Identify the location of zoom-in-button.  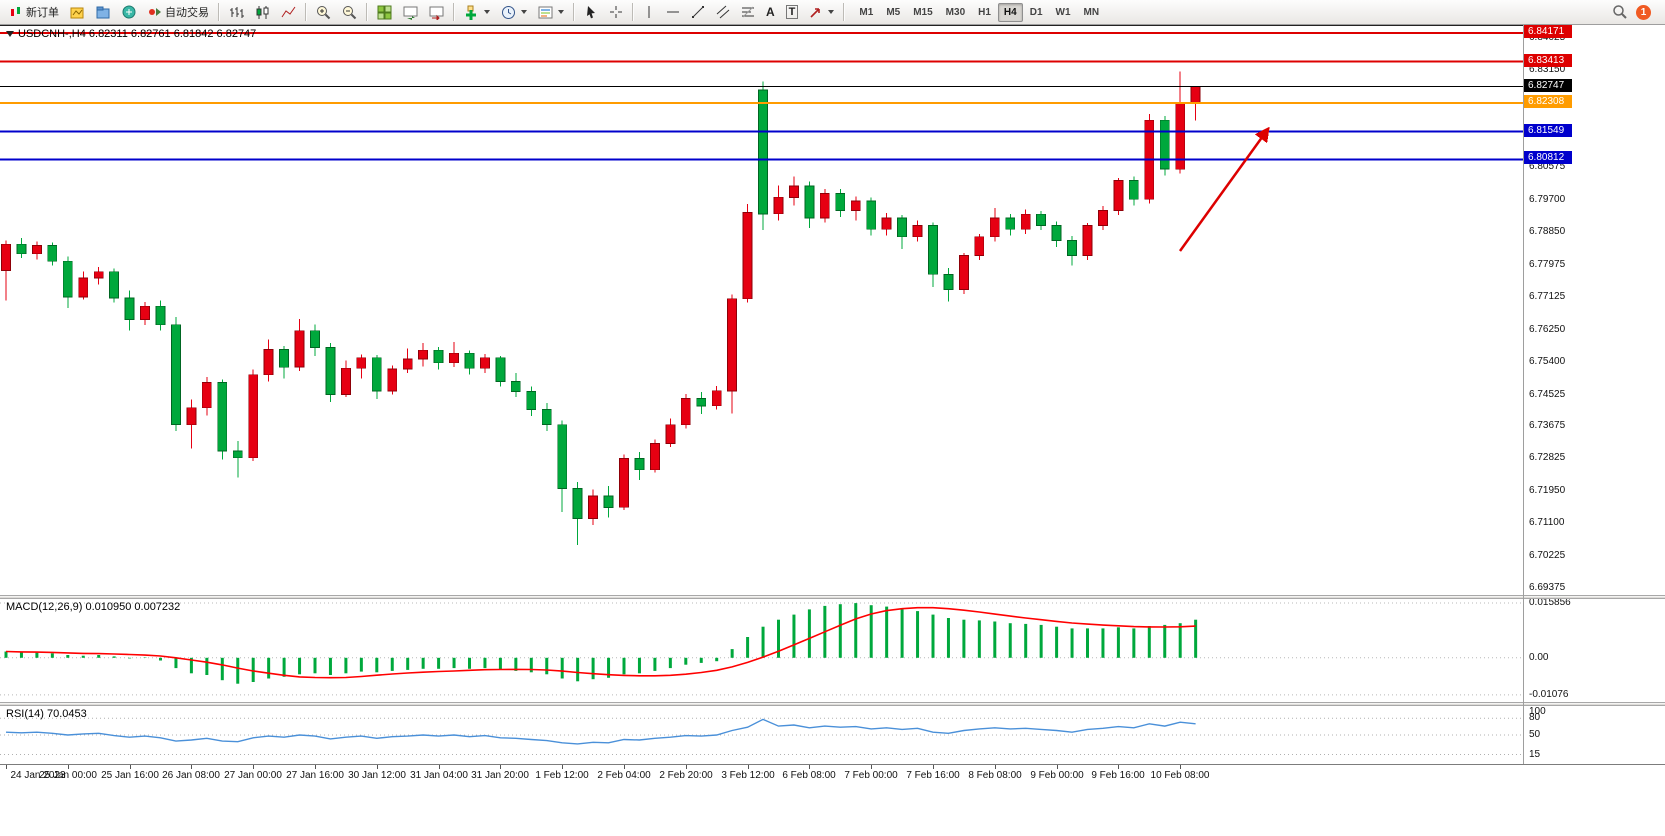
(323, 12).